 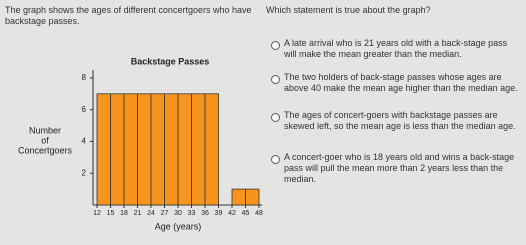 What do you see at coordinates (84, 109) in the screenshot?
I see `y-tick-label: 6` at bounding box center [84, 109].